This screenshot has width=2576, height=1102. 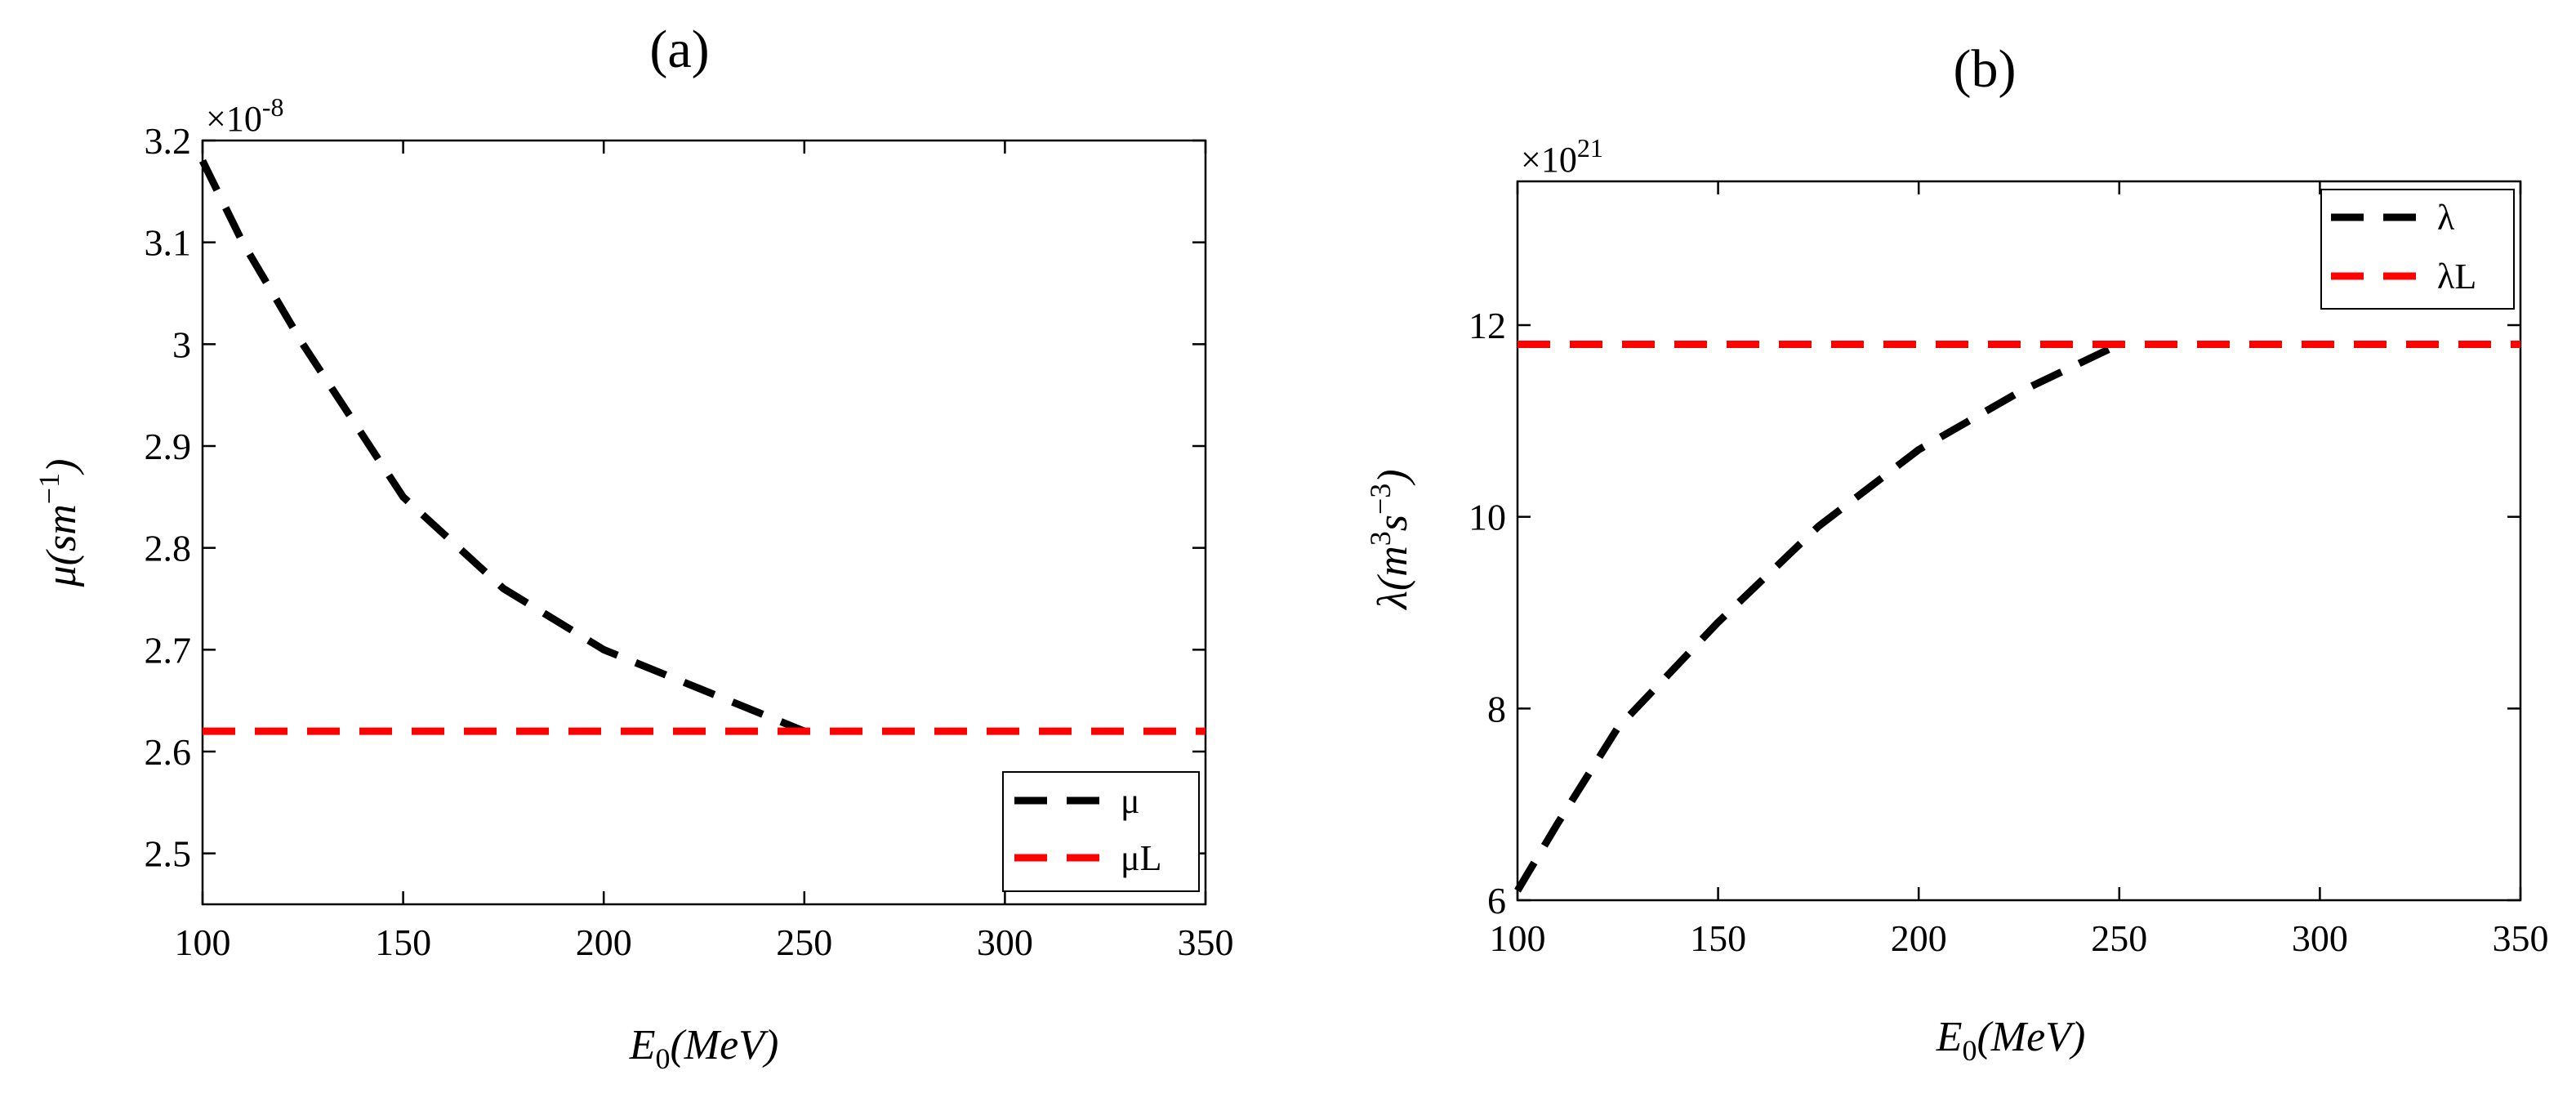 What do you see at coordinates (168, 854) in the screenshot?
I see `panel-a-y-tick-label: 2.5` at bounding box center [168, 854].